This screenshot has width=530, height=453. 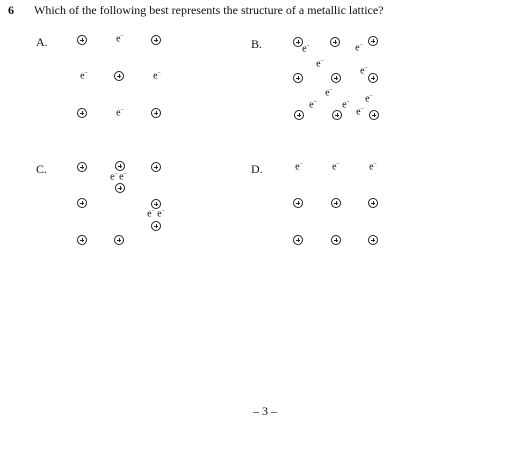 What do you see at coordinates (257, 169) in the screenshot?
I see `option-d-label: D.` at bounding box center [257, 169].